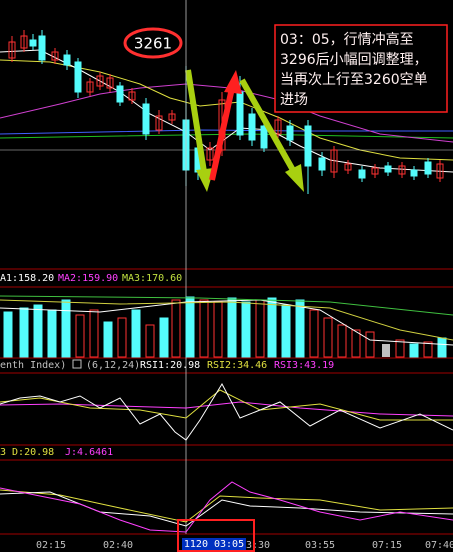 The height and width of the screenshot is (552, 453). Describe the element at coordinates (294, 100) in the screenshot. I see `annotation-line: 进场` at that location.